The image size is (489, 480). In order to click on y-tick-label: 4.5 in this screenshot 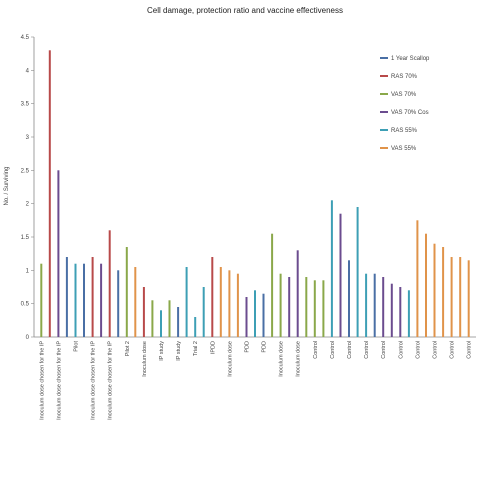, I will do `click(25, 38)`.